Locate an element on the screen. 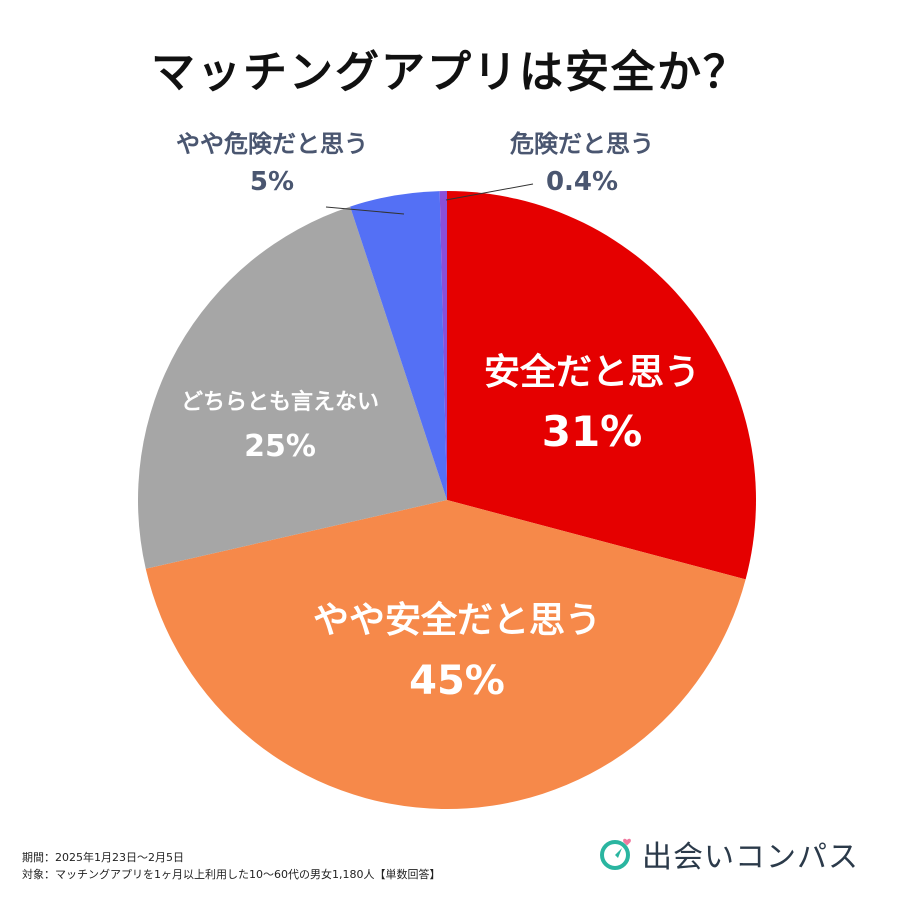 The image size is (900, 900). slice-value-somewhat-safe: 45% is located at coordinates (457, 681).